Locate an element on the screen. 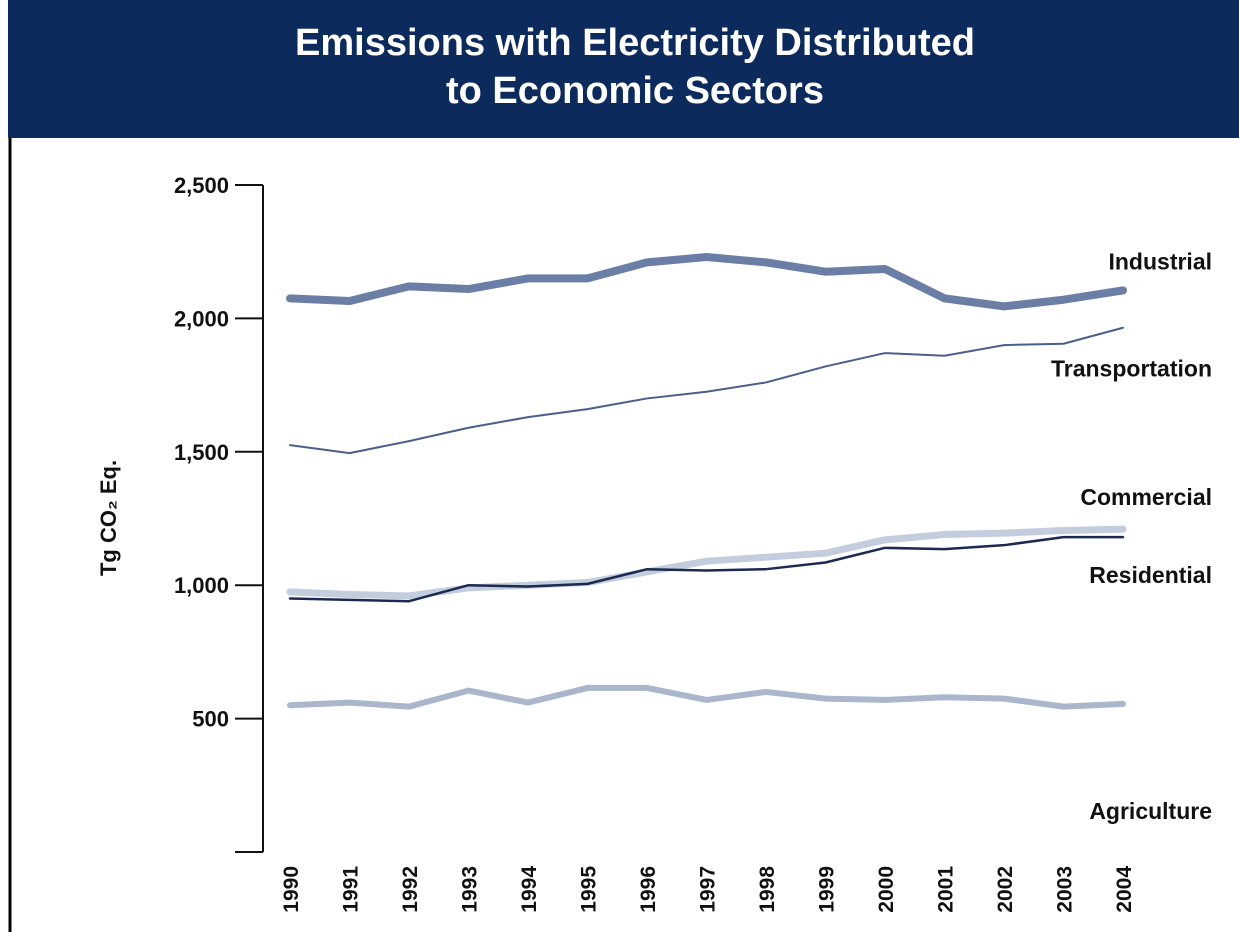  x-tick-label: 1991 is located at coordinates (351, 889).